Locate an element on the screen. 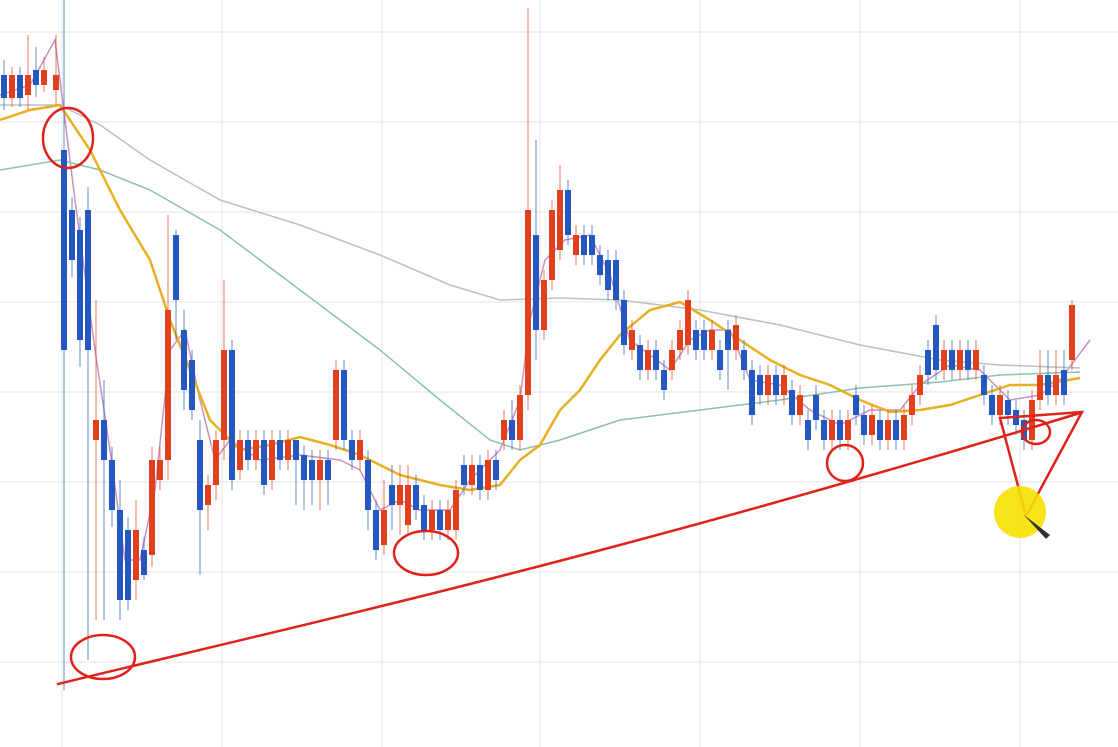  cursor is located at coordinates (1037, 527).